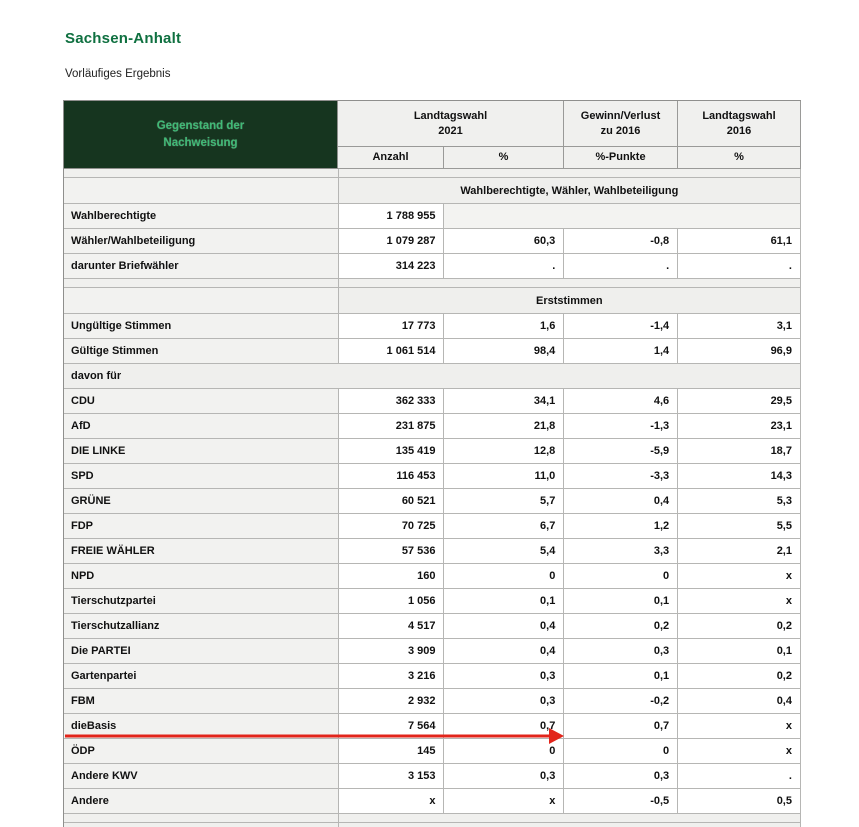 The height and width of the screenshot is (827, 859). What do you see at coordinates (201, 216) in the screenshot?
I see `row-label: Wahlberechtigte` at bounding box center [201, 216].